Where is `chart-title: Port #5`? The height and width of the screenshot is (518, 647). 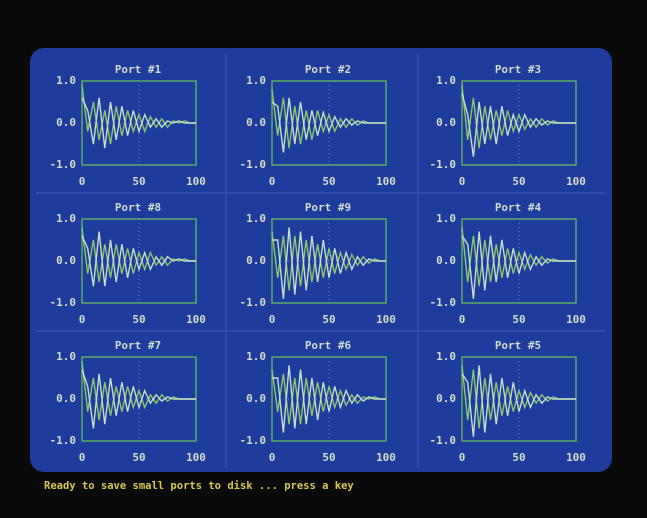 chart-title: Port #5 is located at coordinates (518, 345).